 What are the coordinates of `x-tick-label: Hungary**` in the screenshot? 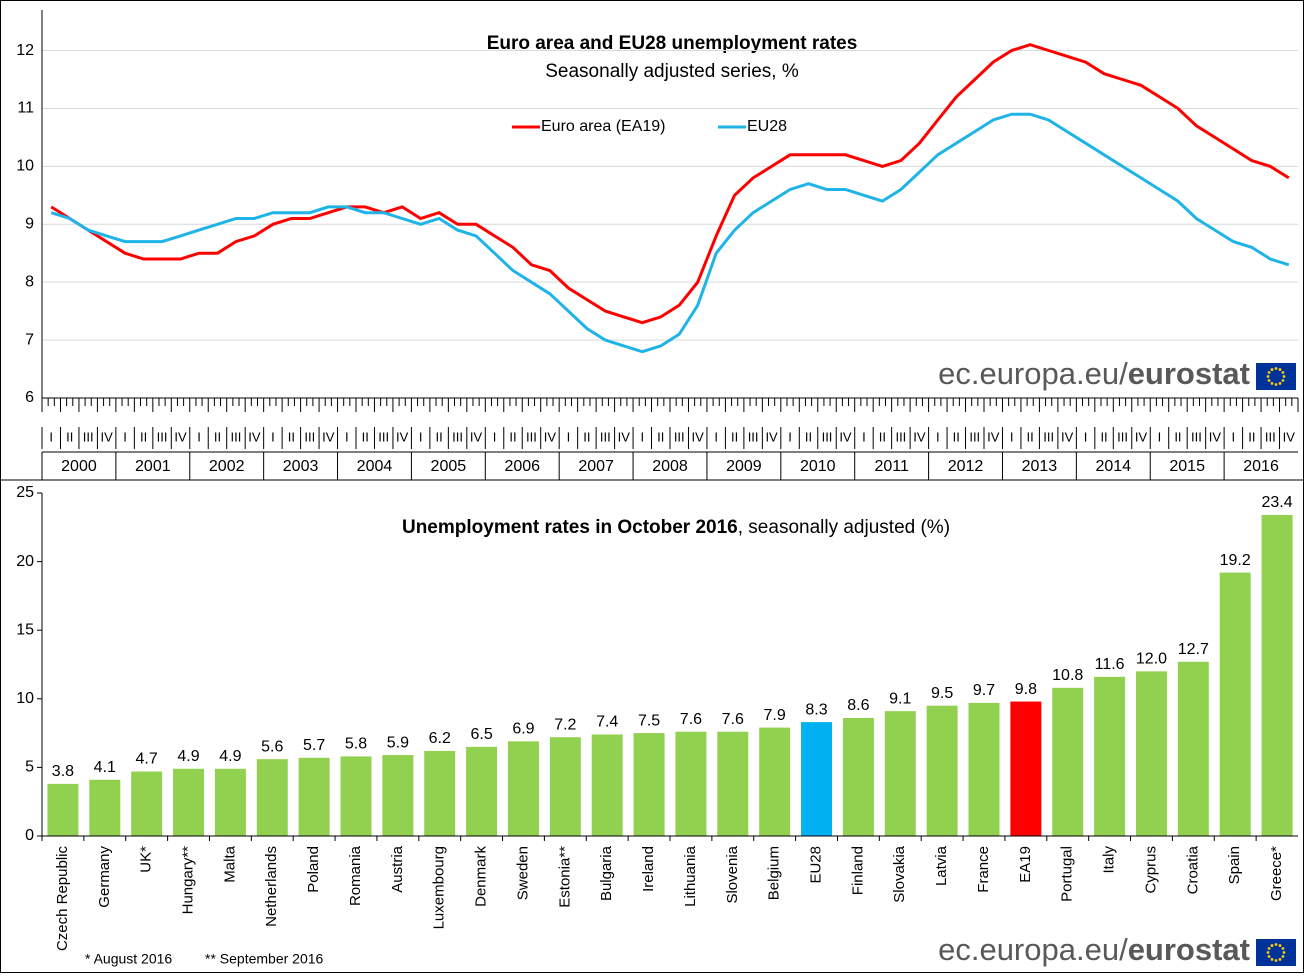 It's located at (188, 880).